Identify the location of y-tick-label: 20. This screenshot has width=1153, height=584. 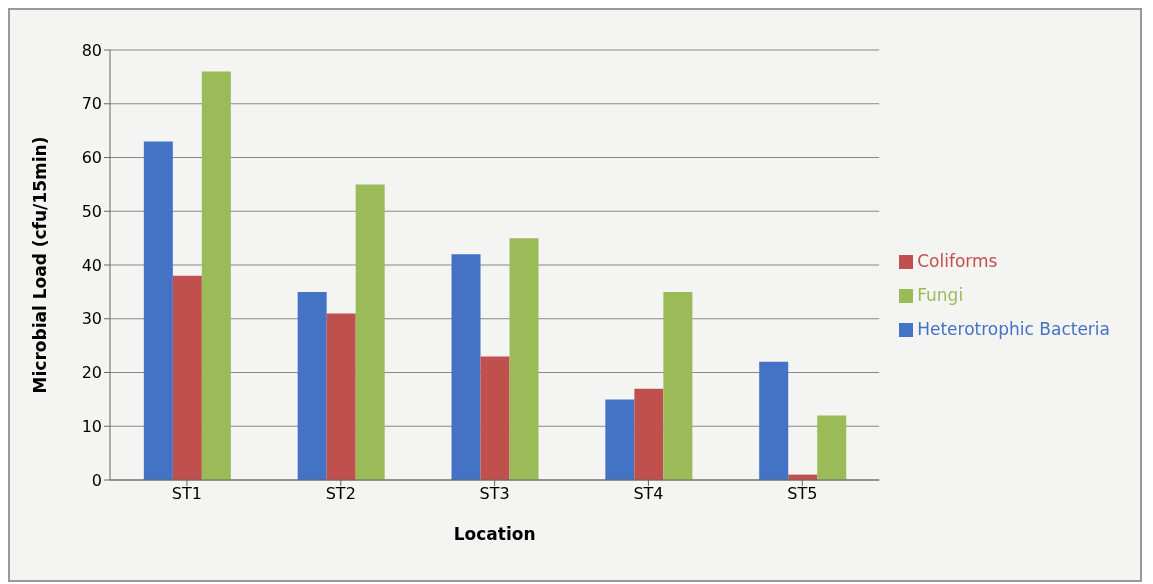
(91, 373).